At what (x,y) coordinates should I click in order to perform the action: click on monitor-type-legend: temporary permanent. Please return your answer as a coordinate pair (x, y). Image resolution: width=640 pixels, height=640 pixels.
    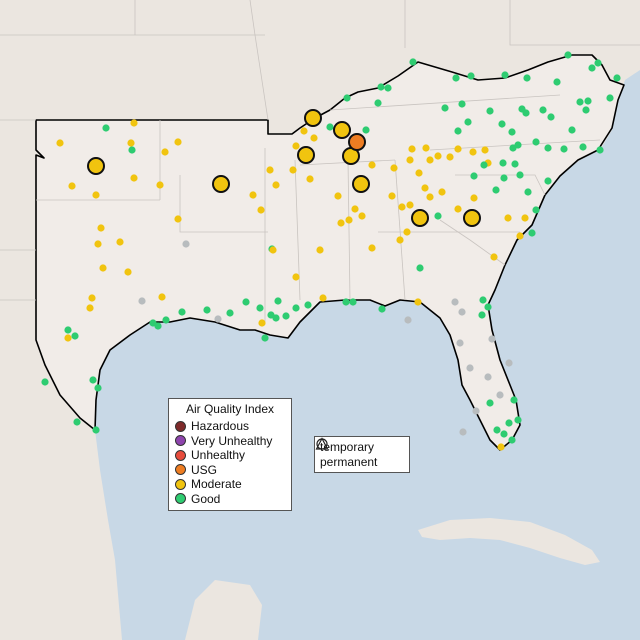
    Looking at the image, I should click on (362, 454).